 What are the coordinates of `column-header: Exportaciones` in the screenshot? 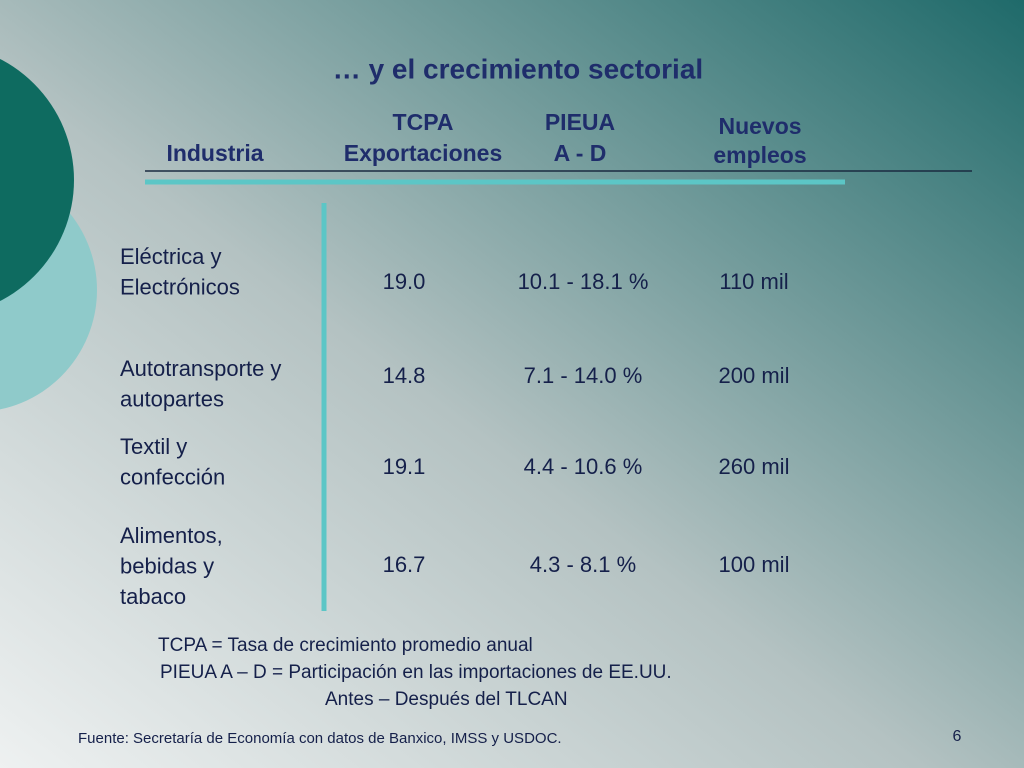 It's located at (423, 153).